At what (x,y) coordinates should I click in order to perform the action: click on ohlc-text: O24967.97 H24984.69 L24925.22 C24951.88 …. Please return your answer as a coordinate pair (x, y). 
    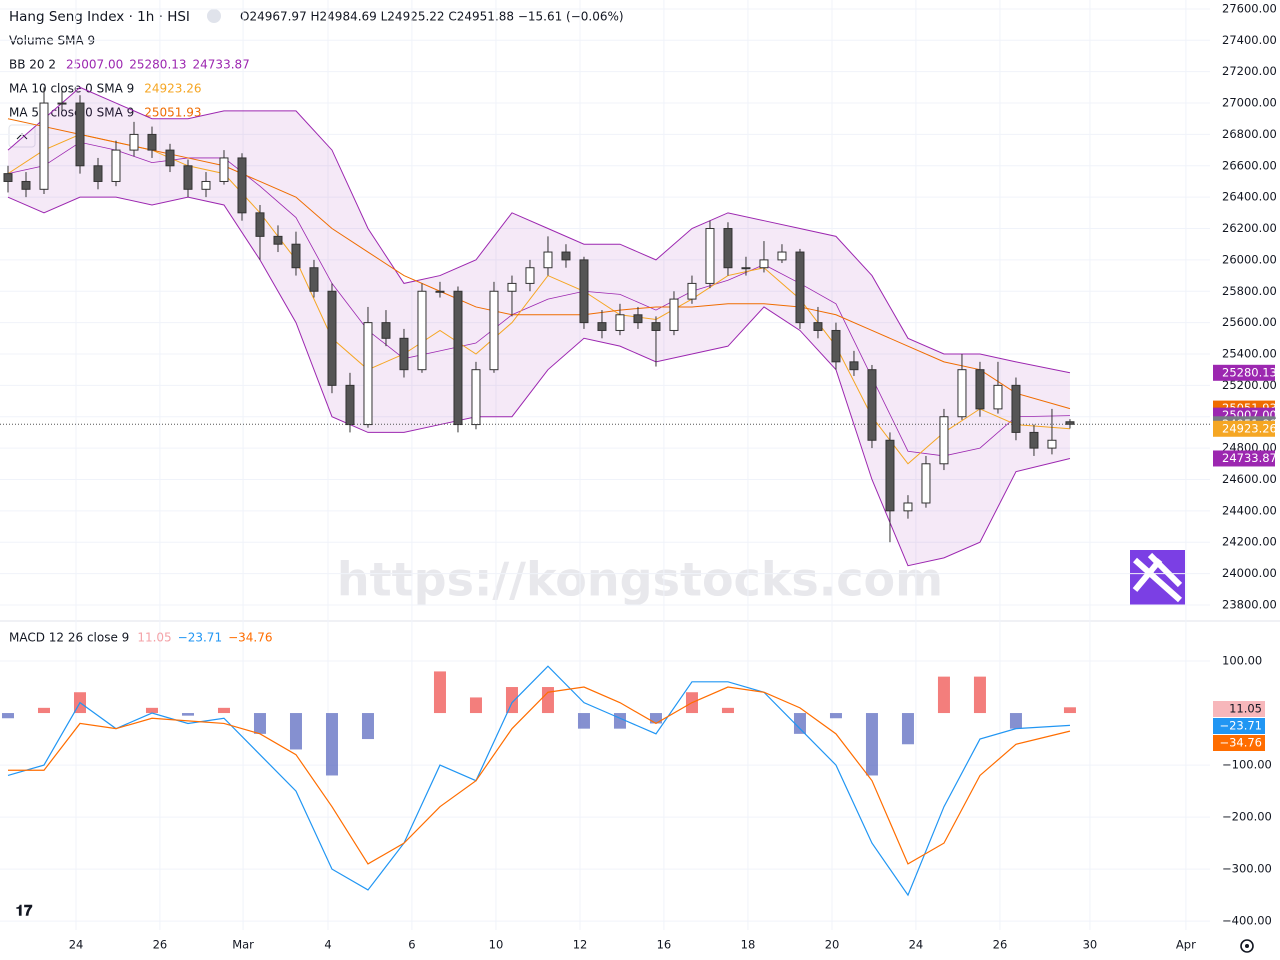
    Looking at the image, I should click on (432, 17).